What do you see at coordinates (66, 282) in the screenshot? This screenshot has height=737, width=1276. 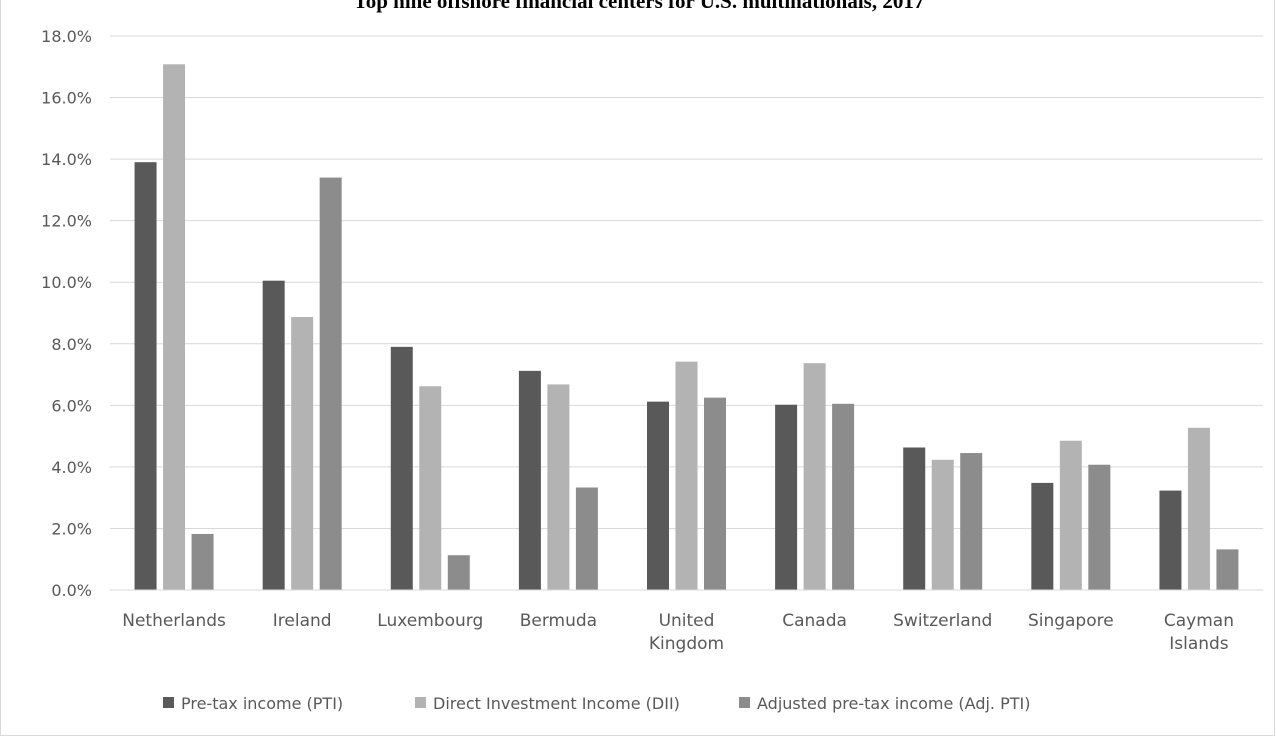 I see `y-tick-label: 10.0%` at bounding box center [66, 282].